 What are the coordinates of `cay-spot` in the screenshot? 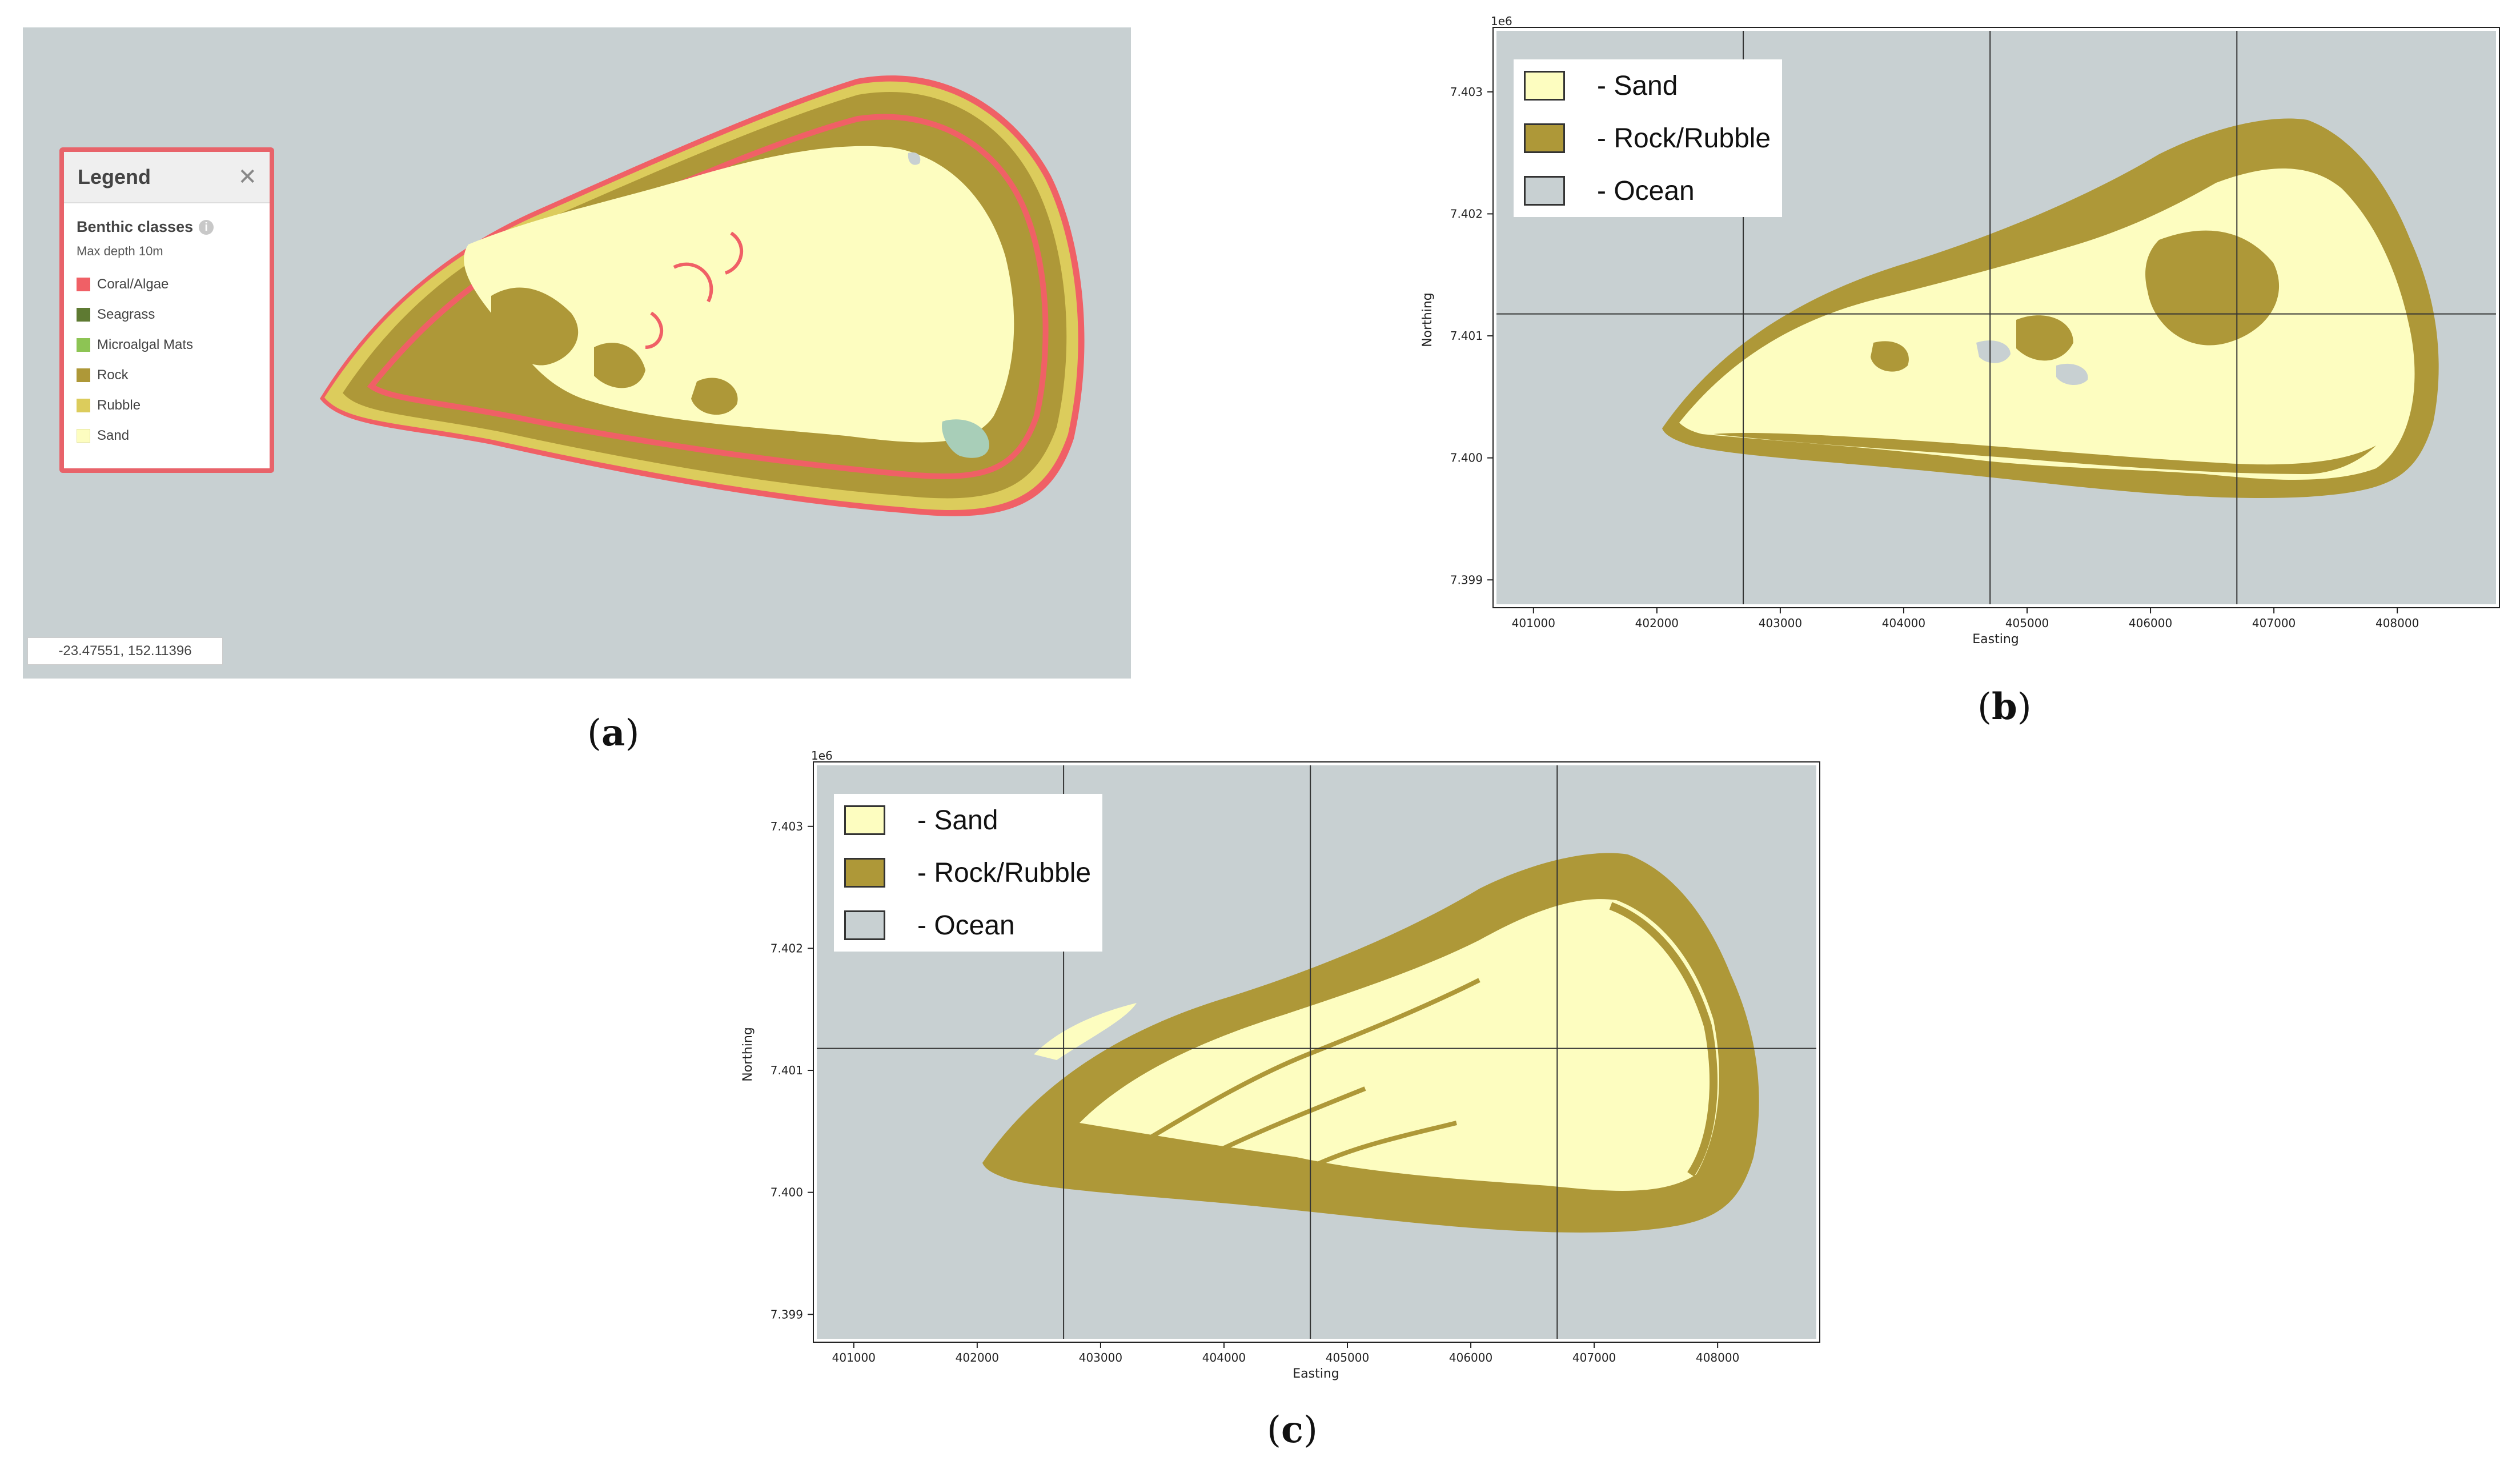 It's located at (914, 158).